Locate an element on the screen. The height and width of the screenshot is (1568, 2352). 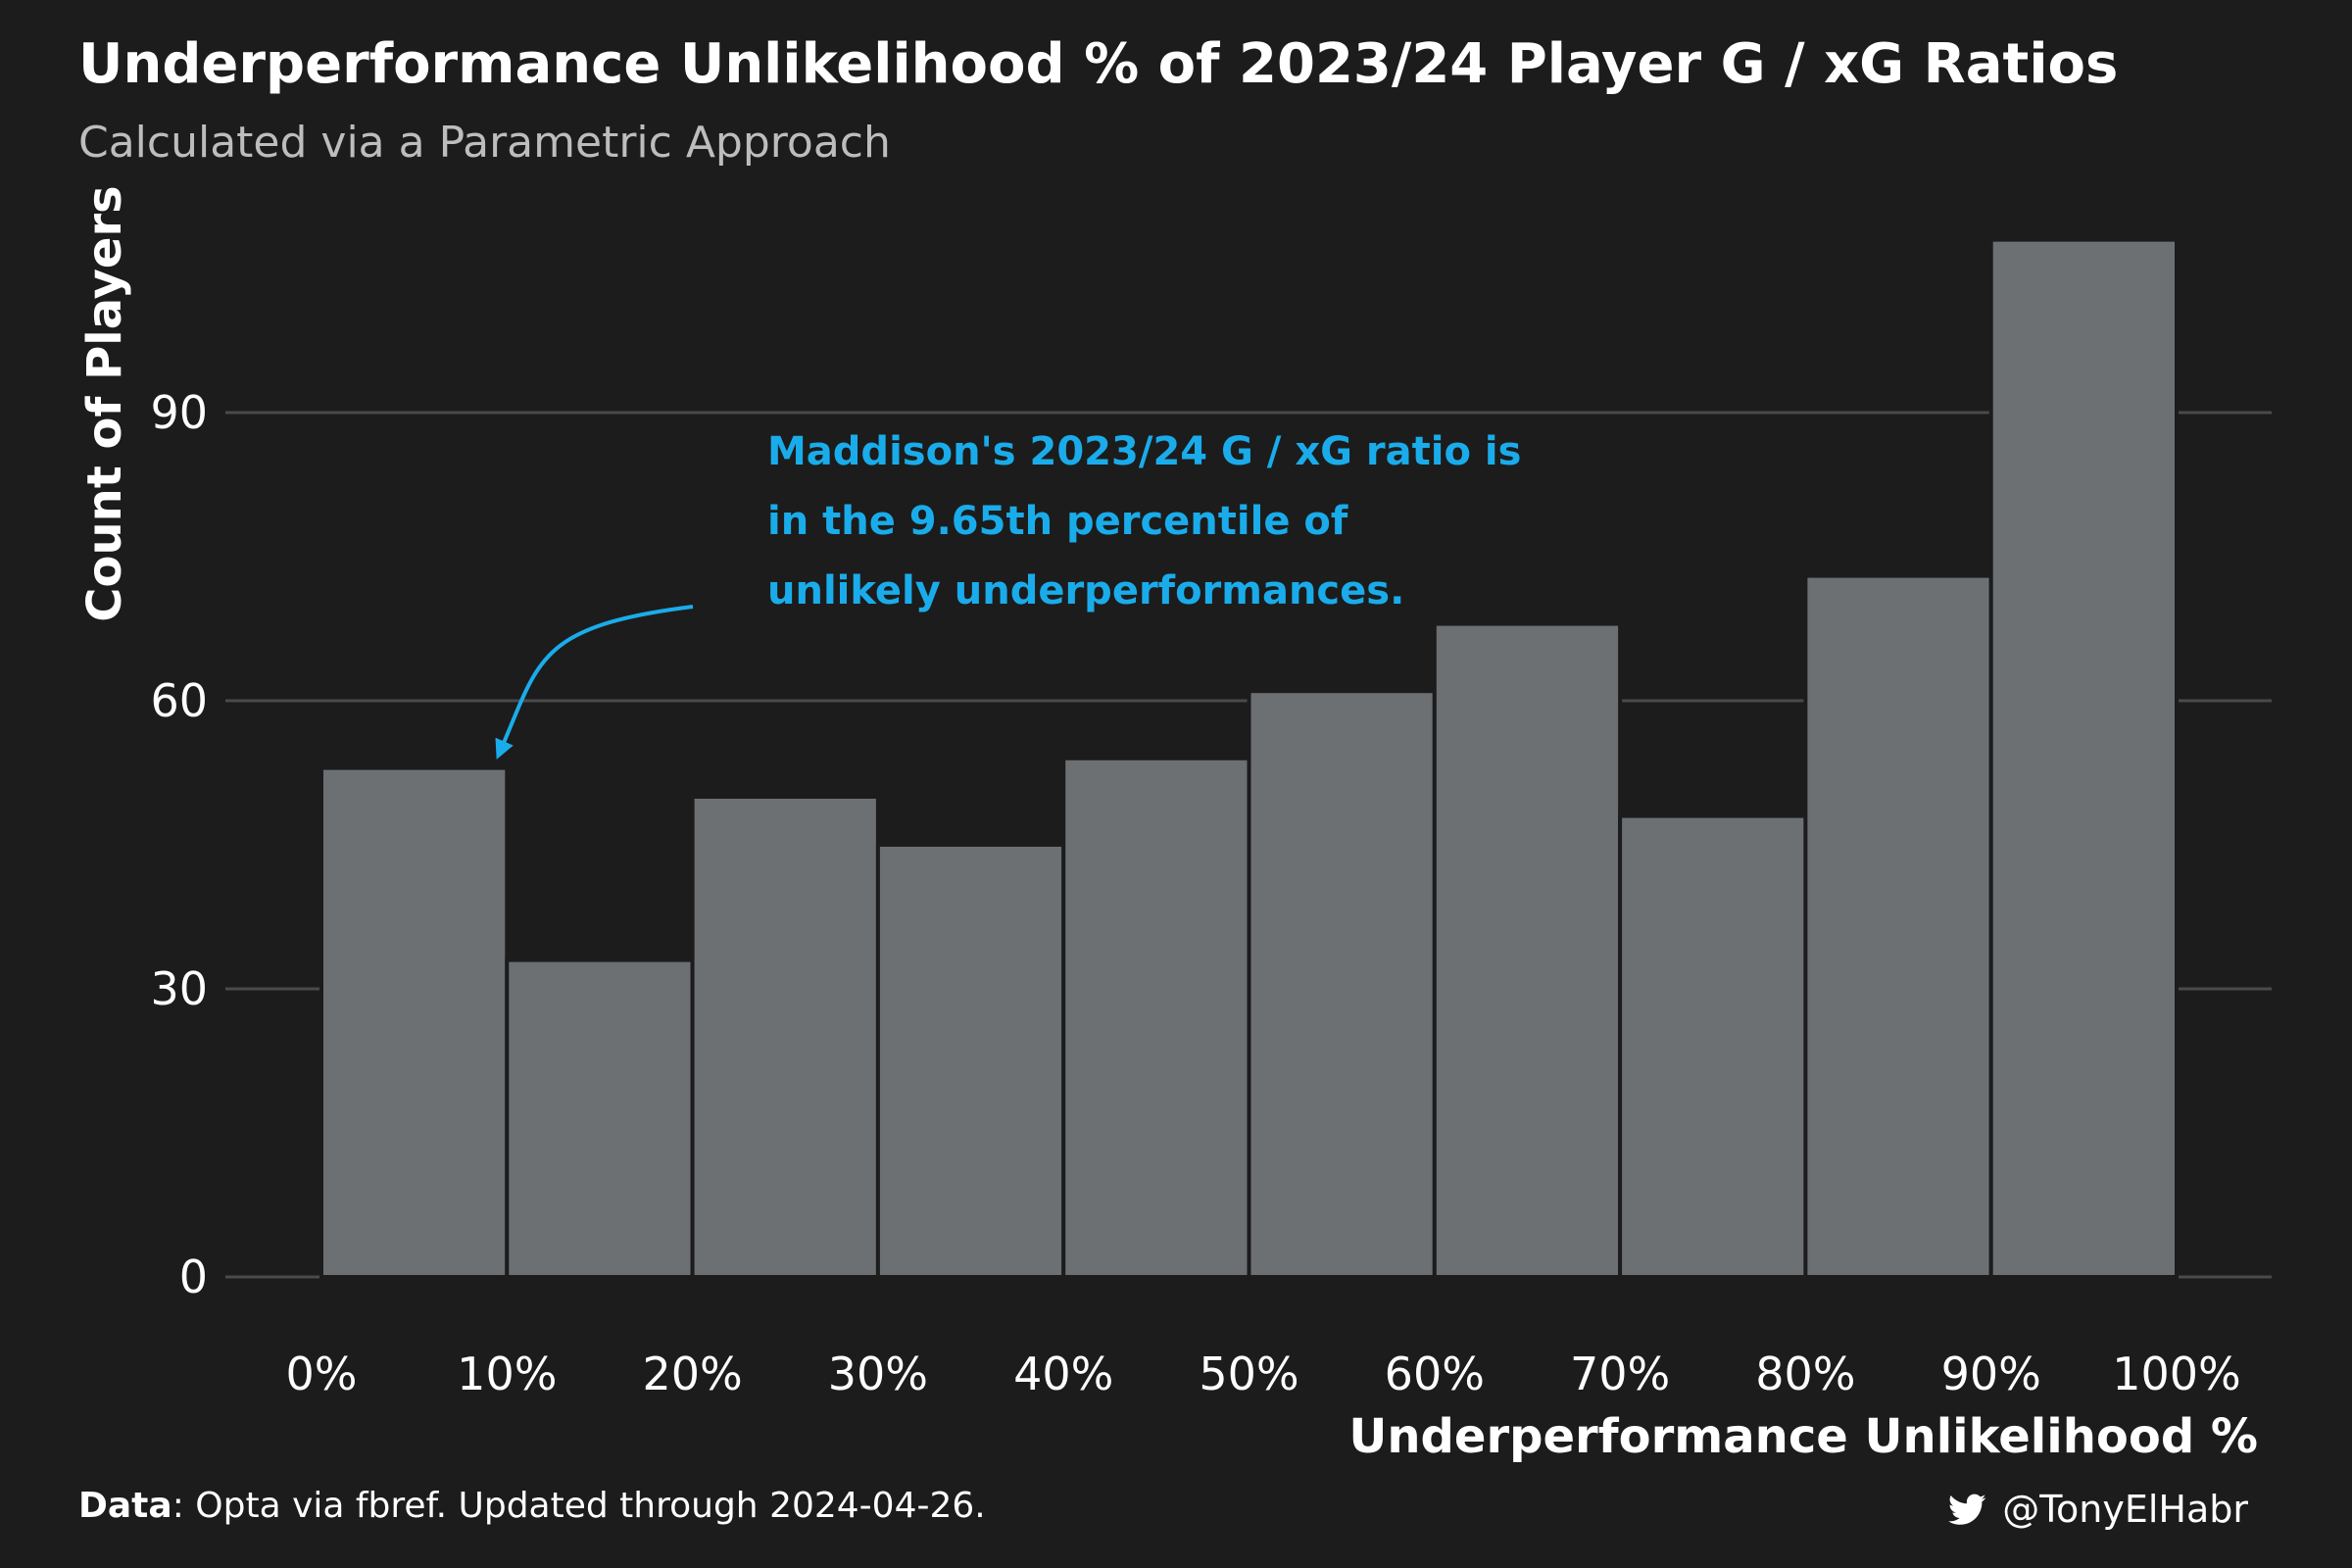
annotation-arrow is located at coordinates (594, 682).